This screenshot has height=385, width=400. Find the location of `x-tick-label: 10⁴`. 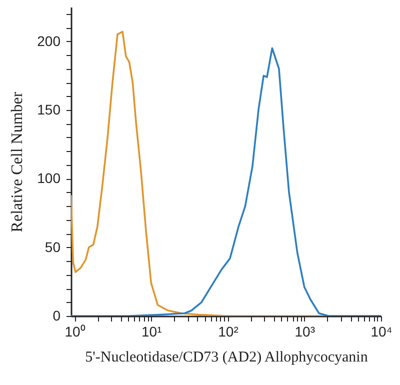

x-tick-label: 10⁴ is located at coordinates (381, 332).